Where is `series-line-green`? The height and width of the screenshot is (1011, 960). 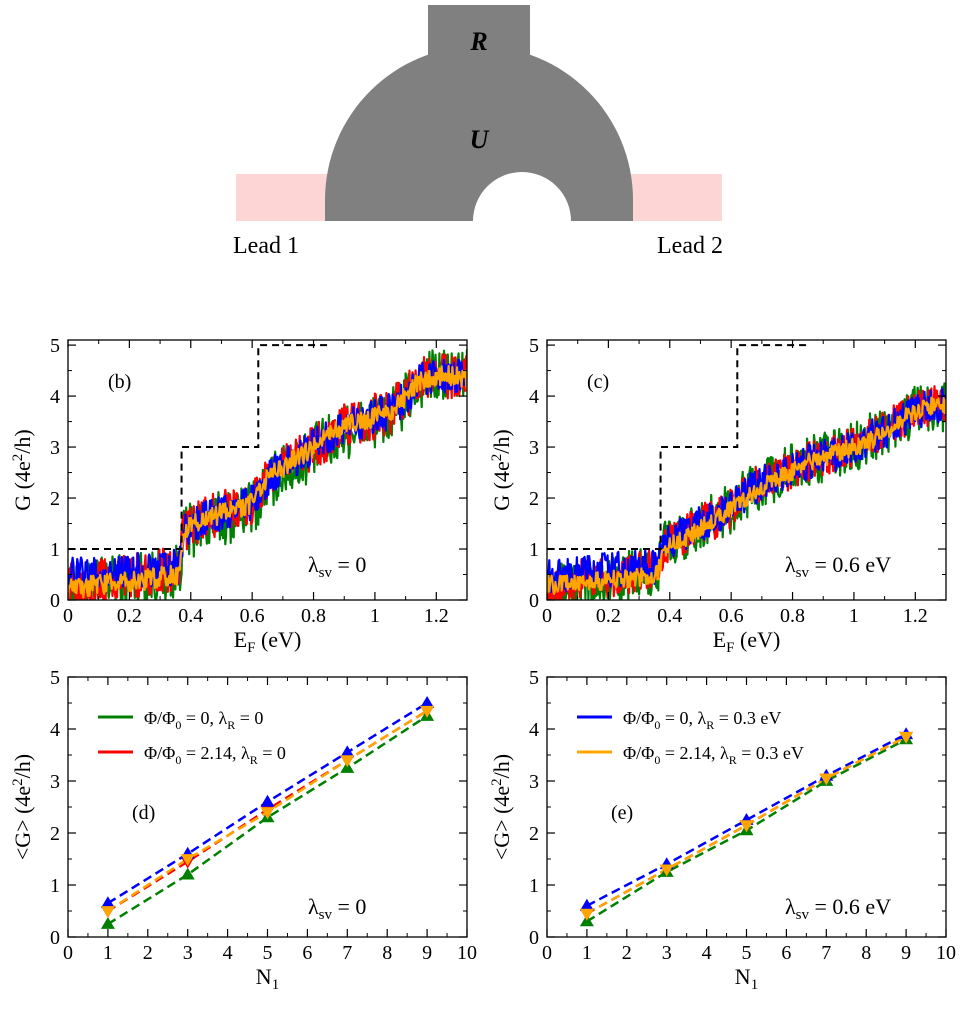 series-line-green is located at coordinates (267, 820).